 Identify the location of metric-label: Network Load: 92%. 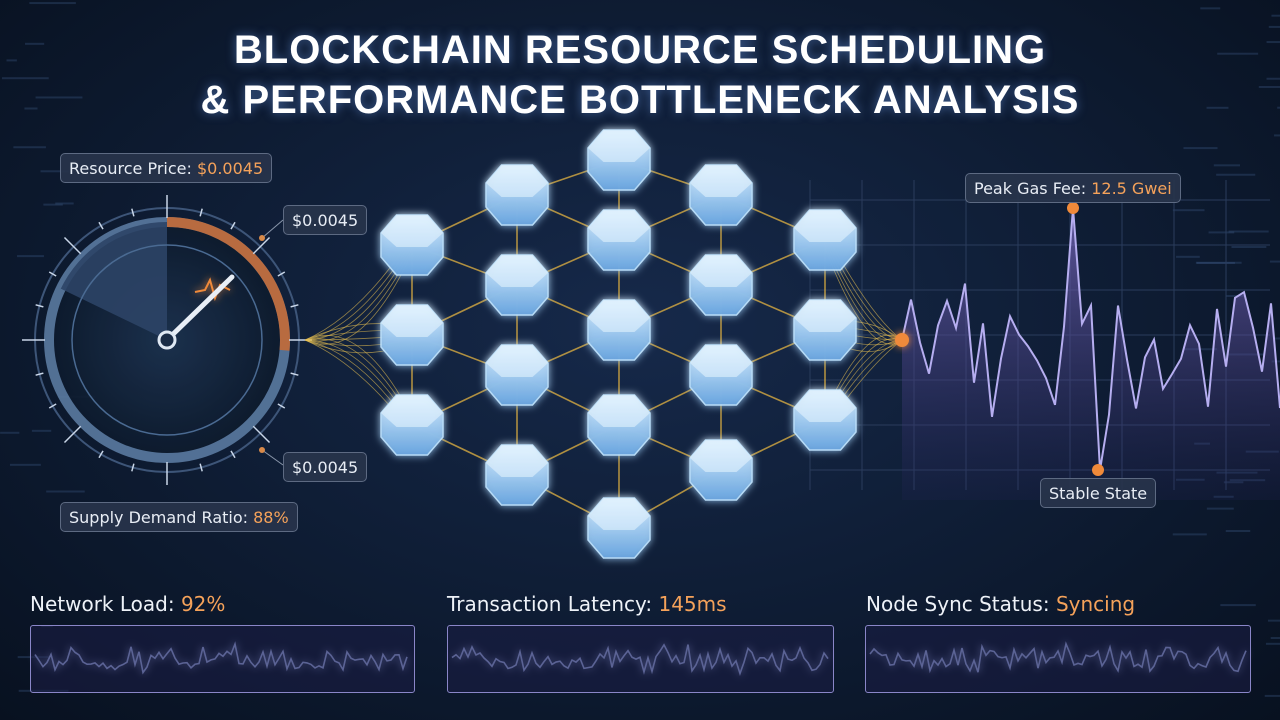
(127, 604).